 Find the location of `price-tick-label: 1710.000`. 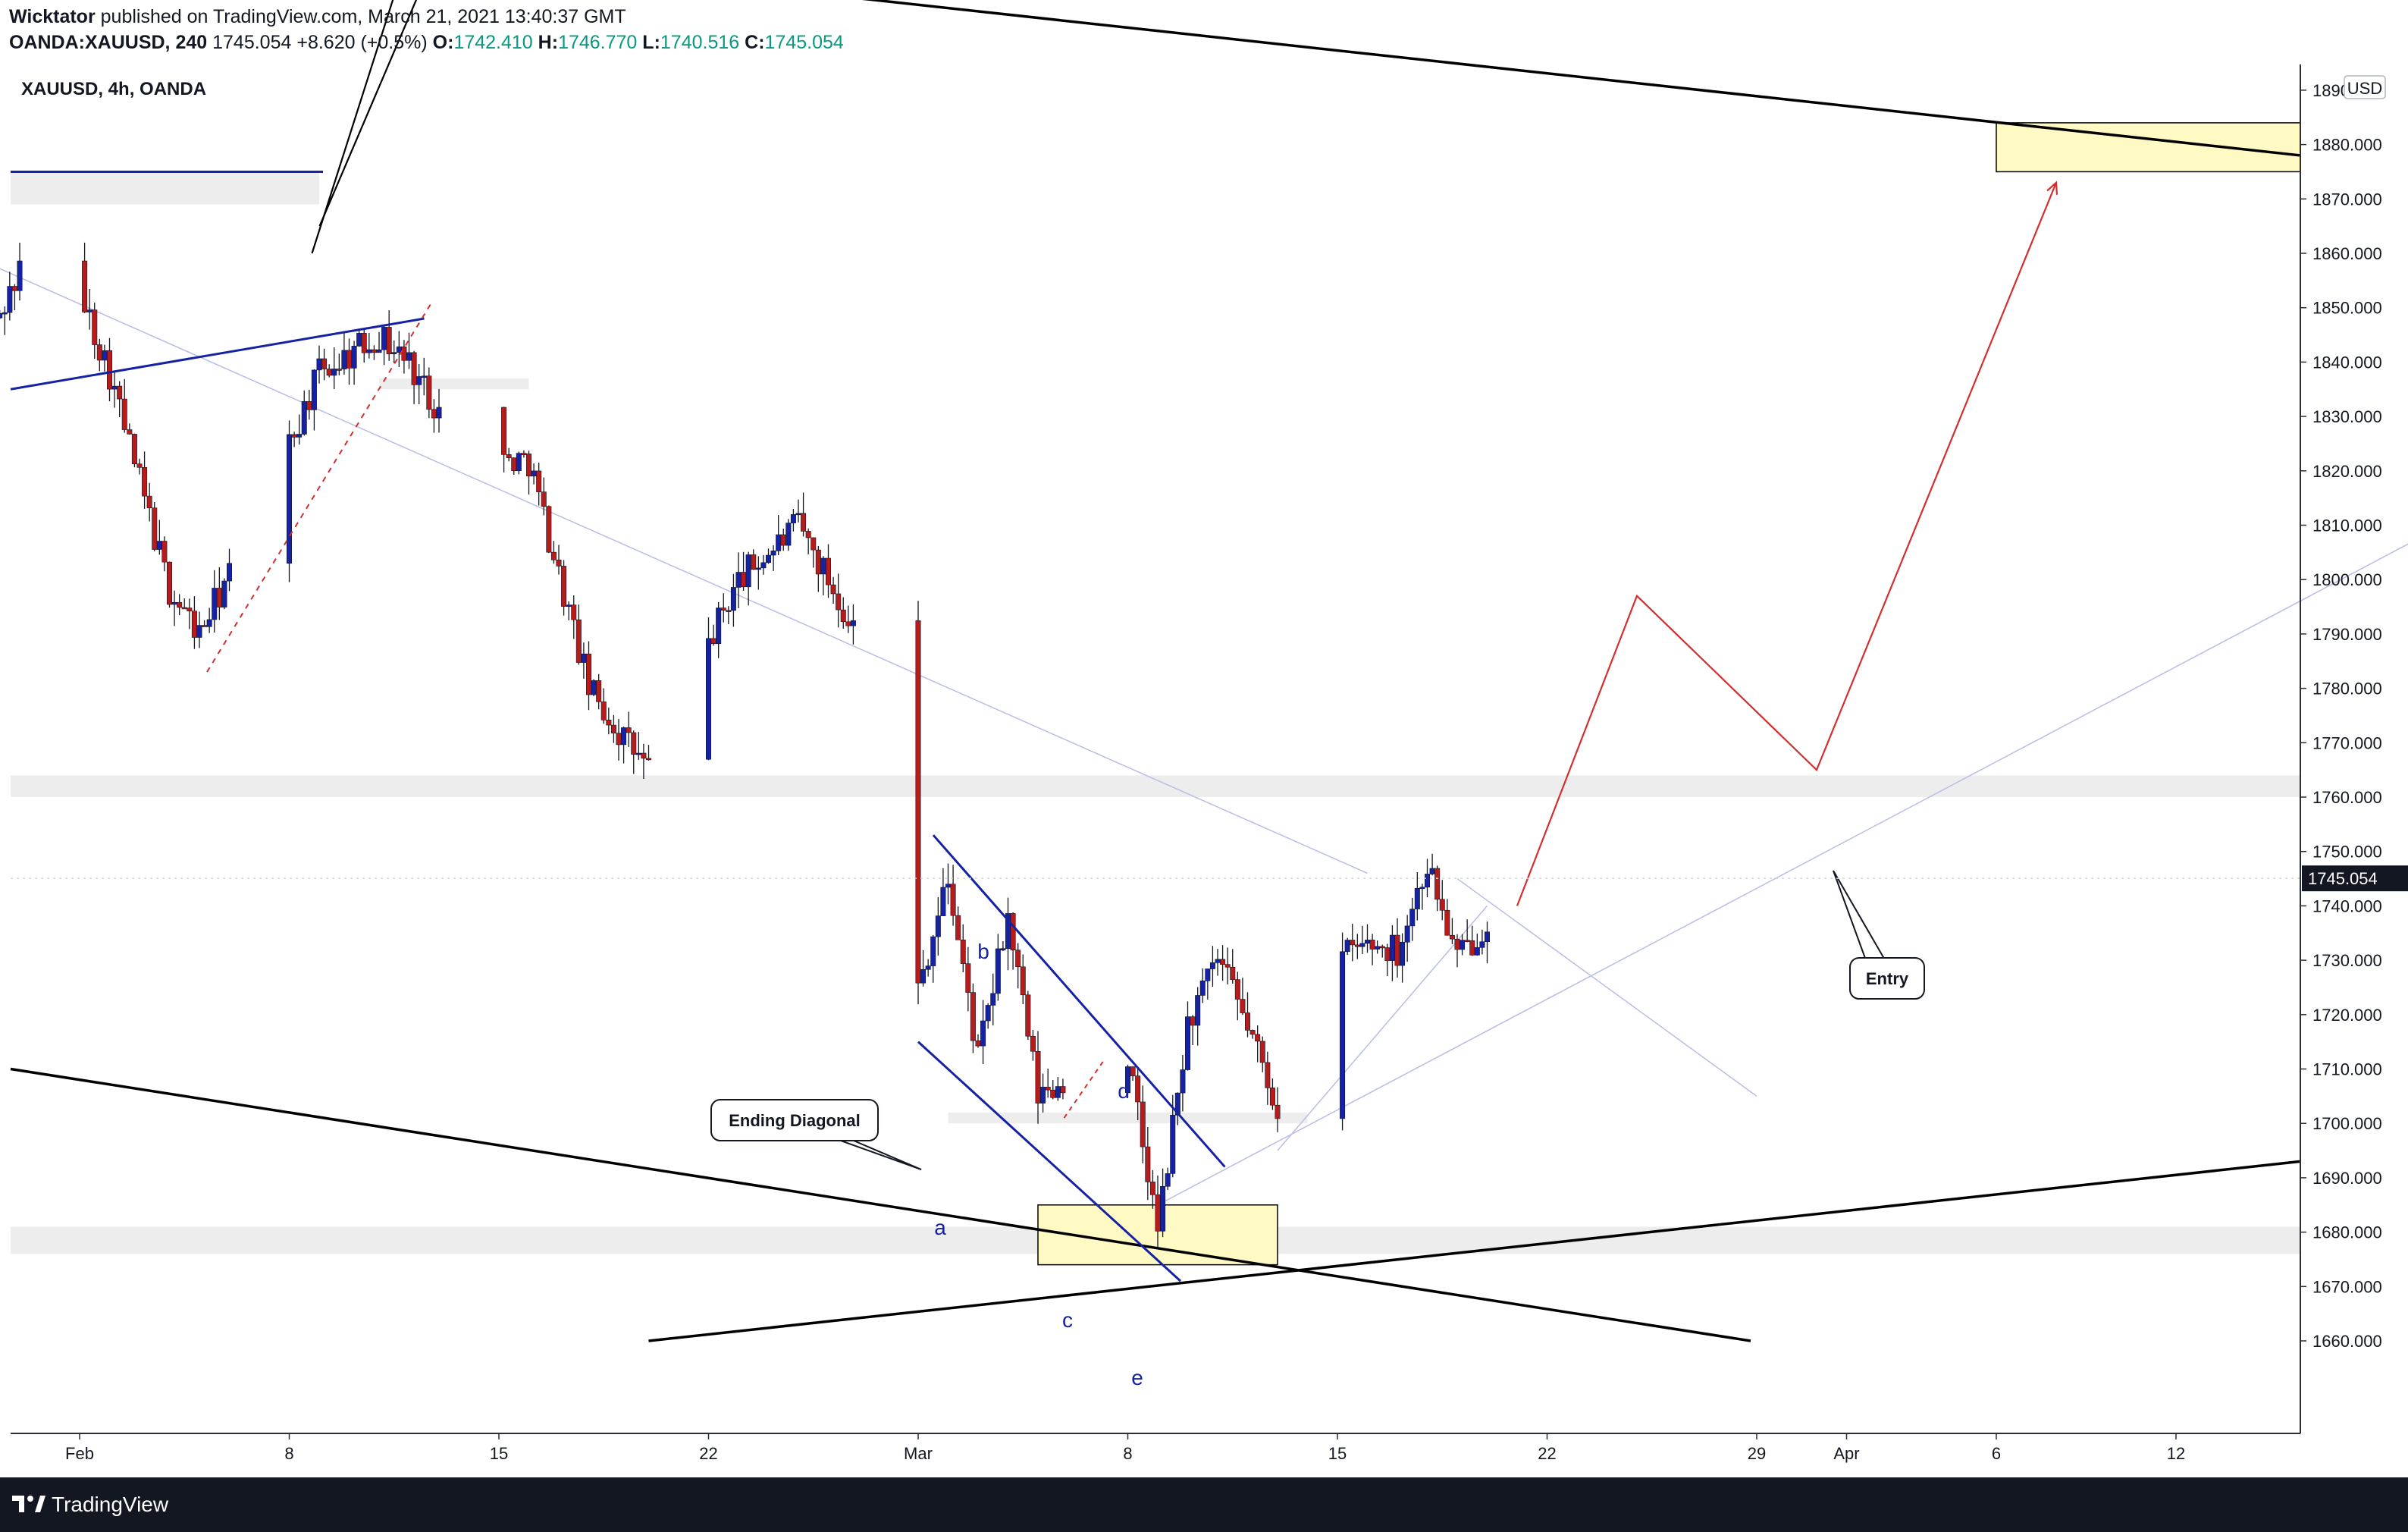

price-tick-label: 1710.000 is located at coordinates (2347, 1069).